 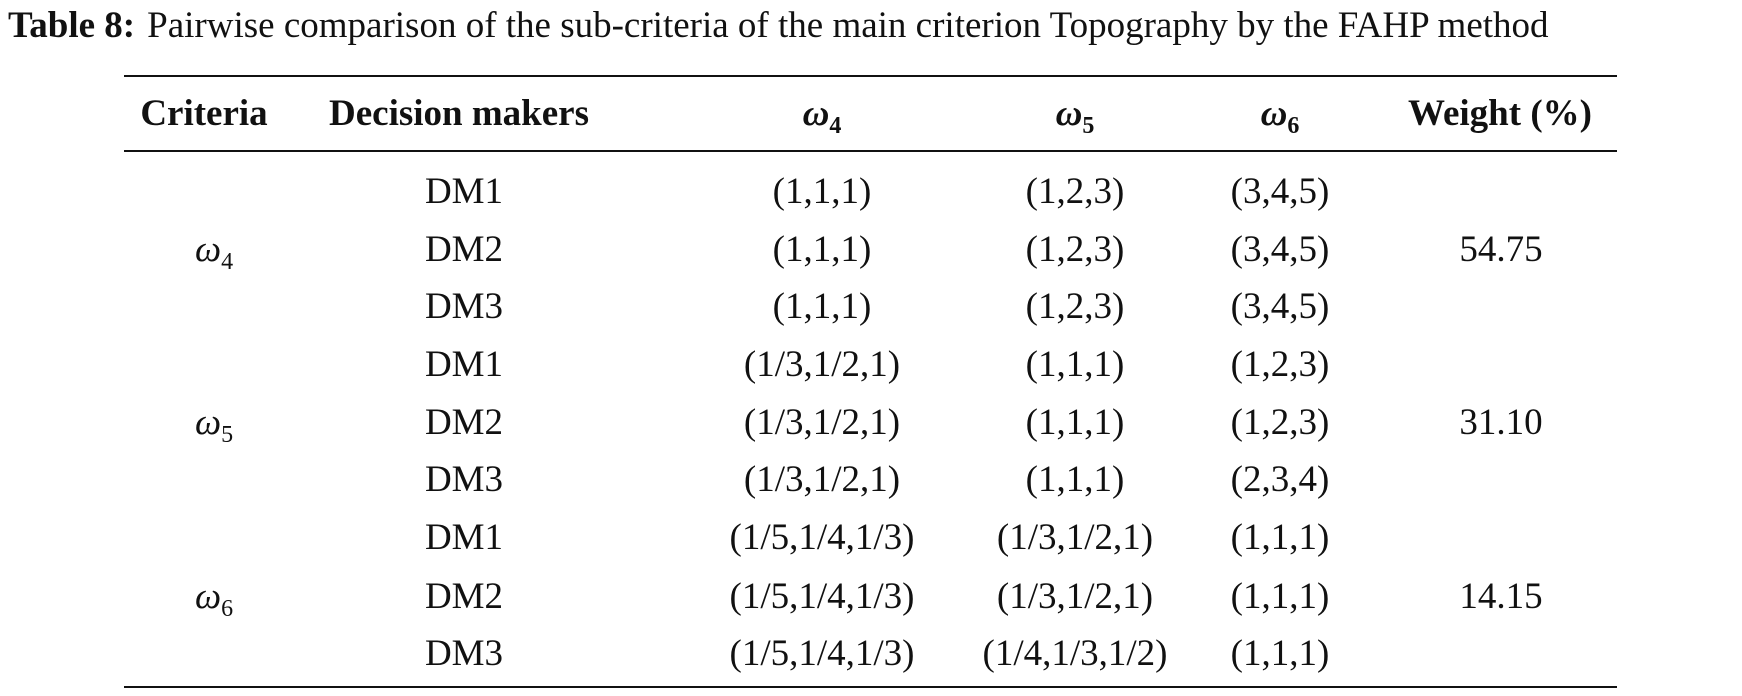 What do you see at coordinates (227, 609) in the screenshot?
I see `criterion-w6-sub: 6` at bounding box center [227, 609].